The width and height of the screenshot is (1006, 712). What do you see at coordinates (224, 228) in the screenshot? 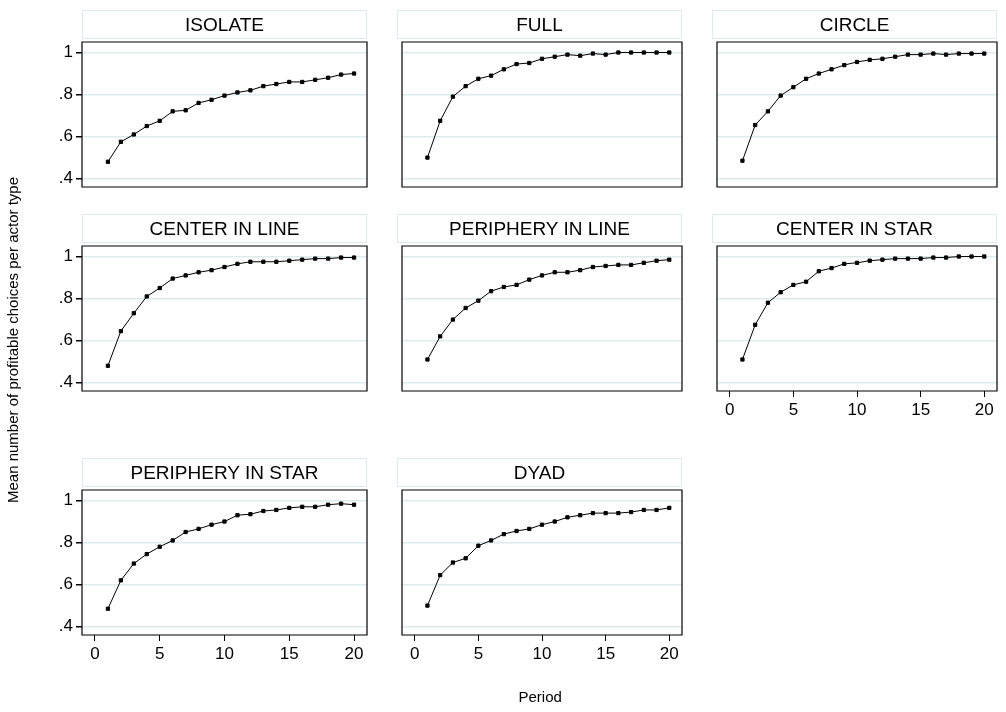
I see `chart-title: CENTER IN LINE` at bounding box center [224, 228].